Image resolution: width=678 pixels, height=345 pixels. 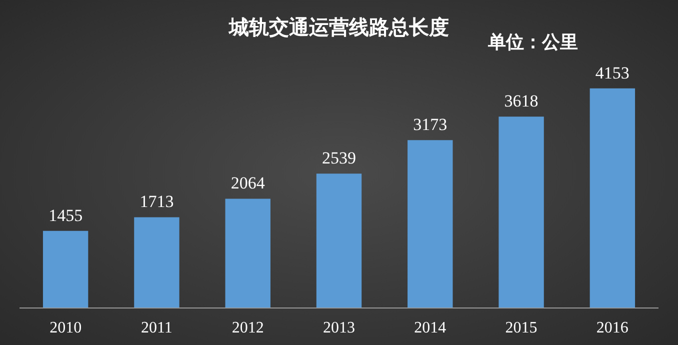 What do you see at coordinates (339, 158) in the screenshot?
I see `data-label: 2539` at bounding box center [339, 158].